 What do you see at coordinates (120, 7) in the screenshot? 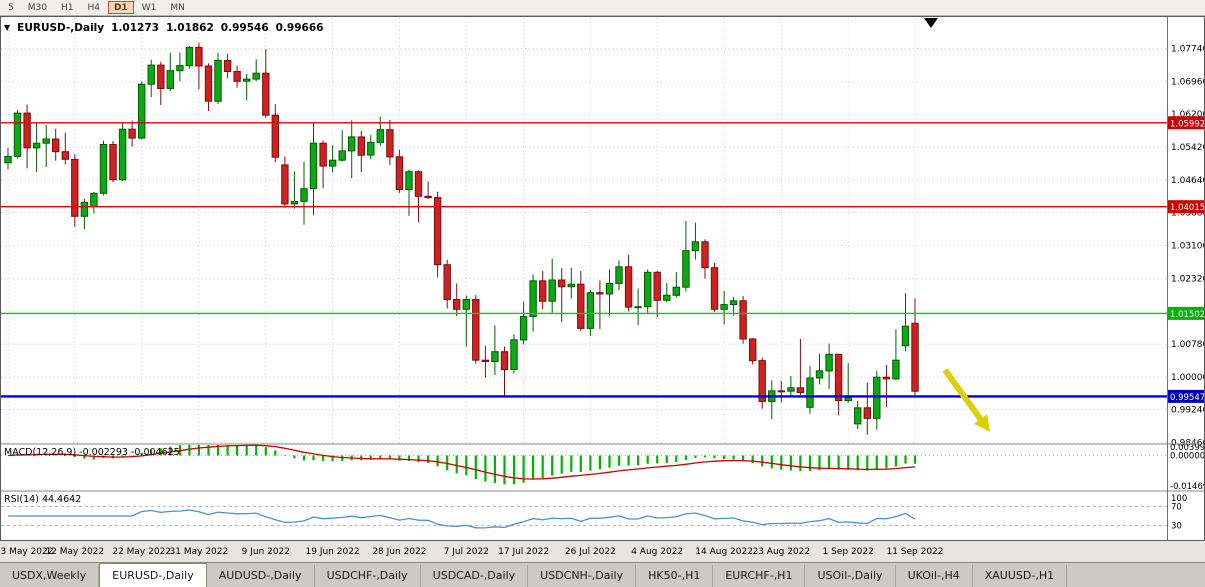
I see `timeframe-button-d1: D1` at bounding box center [120, 7].